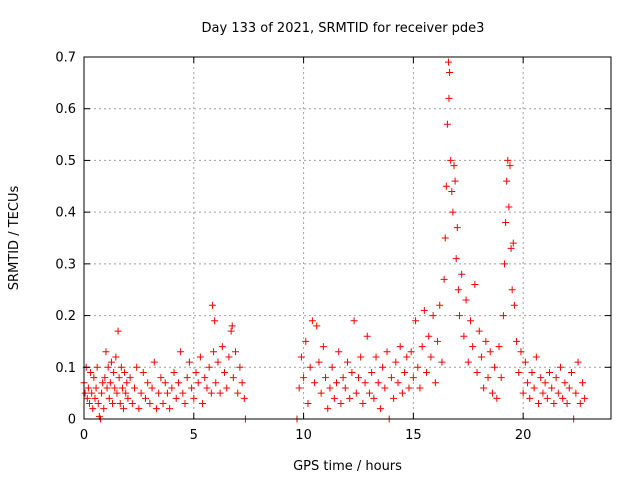 The width and height of the screenshot is (640, 480). What do you see at coordinates (65, 213) in the screenshot?
I see `y-tick-label: 0.4` at bounding box center [65, 213].